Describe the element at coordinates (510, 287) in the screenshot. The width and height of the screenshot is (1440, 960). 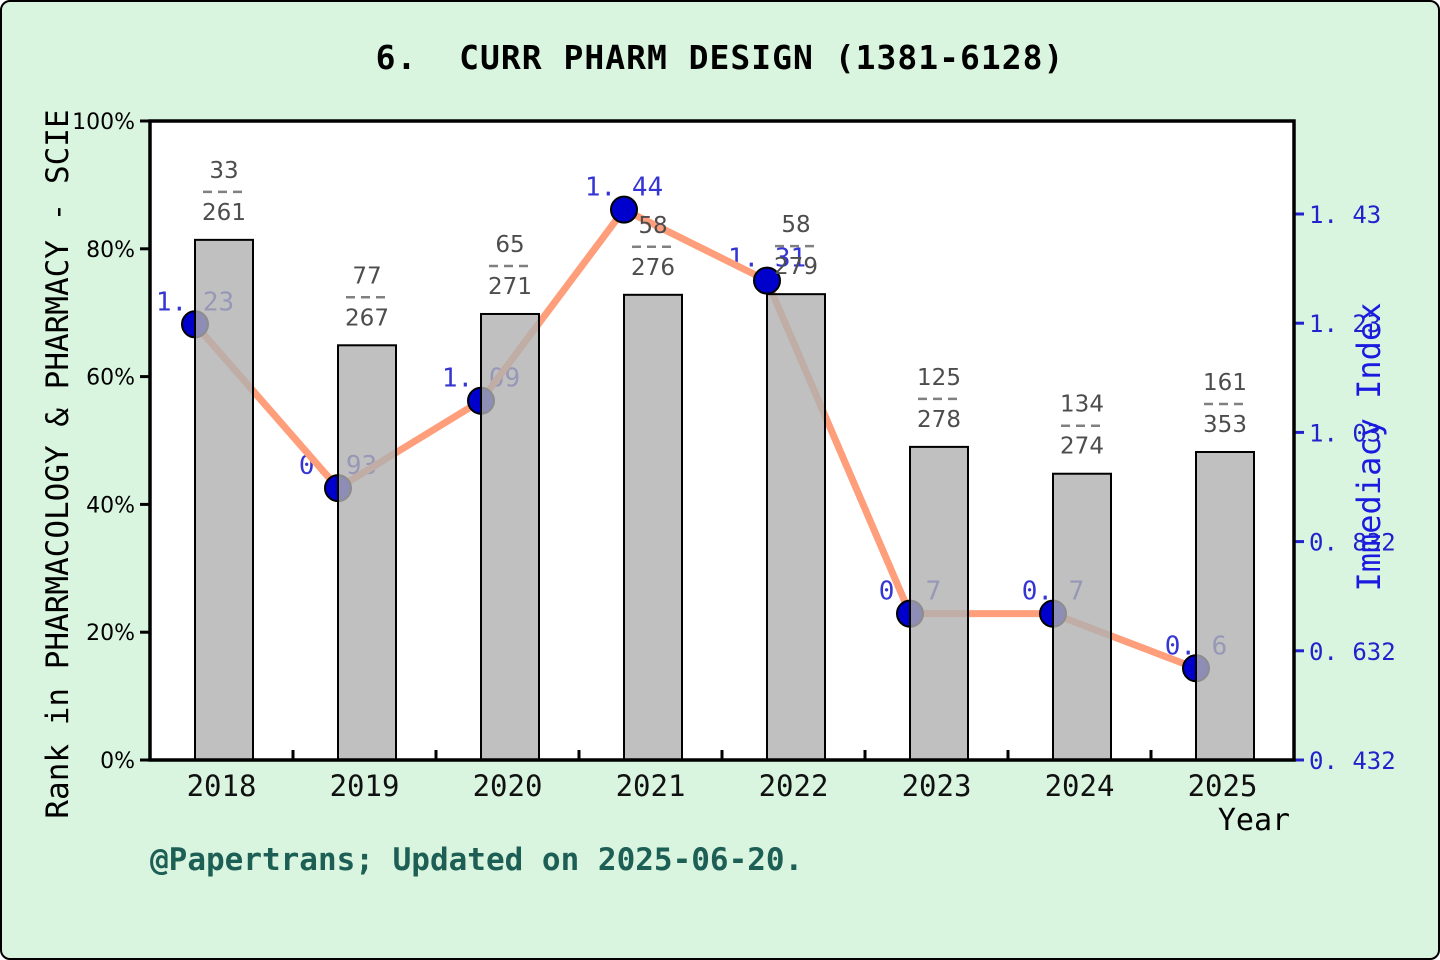
I see `fraction-denominator-2020: 271` at that location.